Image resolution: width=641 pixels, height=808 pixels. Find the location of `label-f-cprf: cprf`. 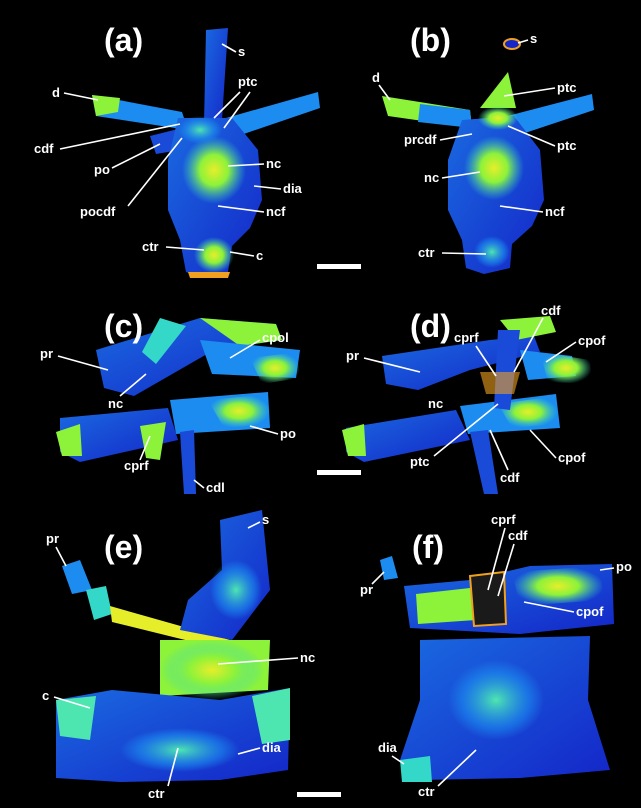

label-f-cprf: cprf is located at coordinates (503, 519).